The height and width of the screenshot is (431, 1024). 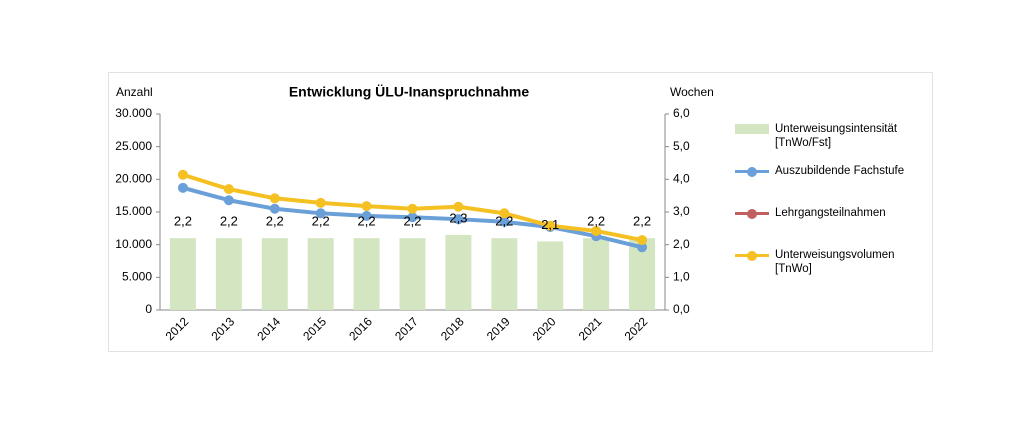 I want to click on x-tick-label: 2018, so click(x=452, y=328).